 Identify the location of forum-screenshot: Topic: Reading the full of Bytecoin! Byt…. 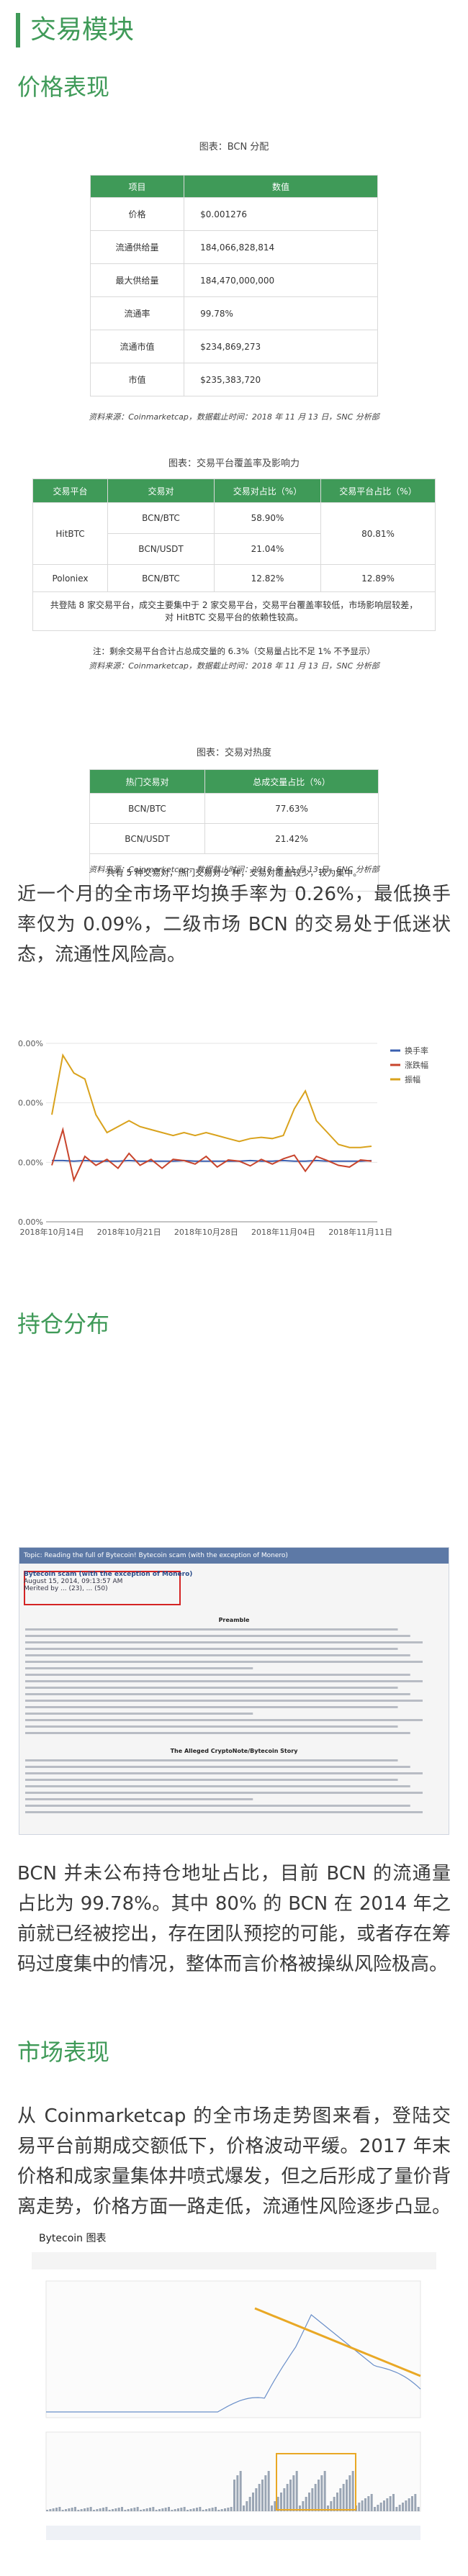
(234, 1691).